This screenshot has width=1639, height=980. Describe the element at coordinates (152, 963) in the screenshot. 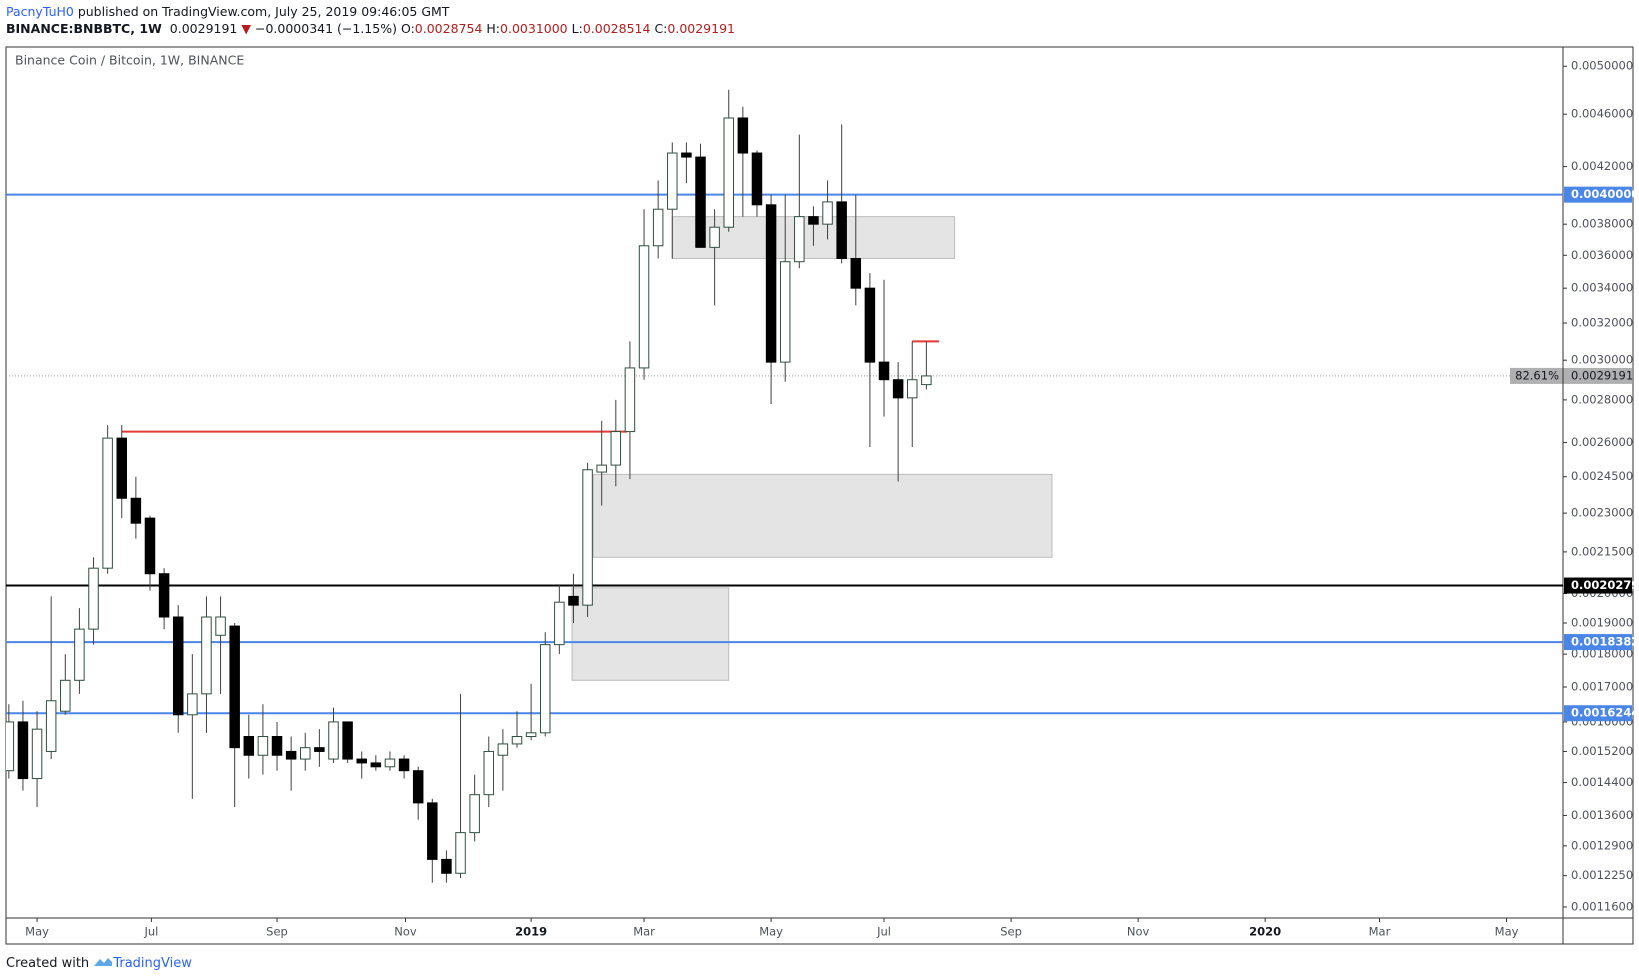

I see `brand: TradingView` at that location.